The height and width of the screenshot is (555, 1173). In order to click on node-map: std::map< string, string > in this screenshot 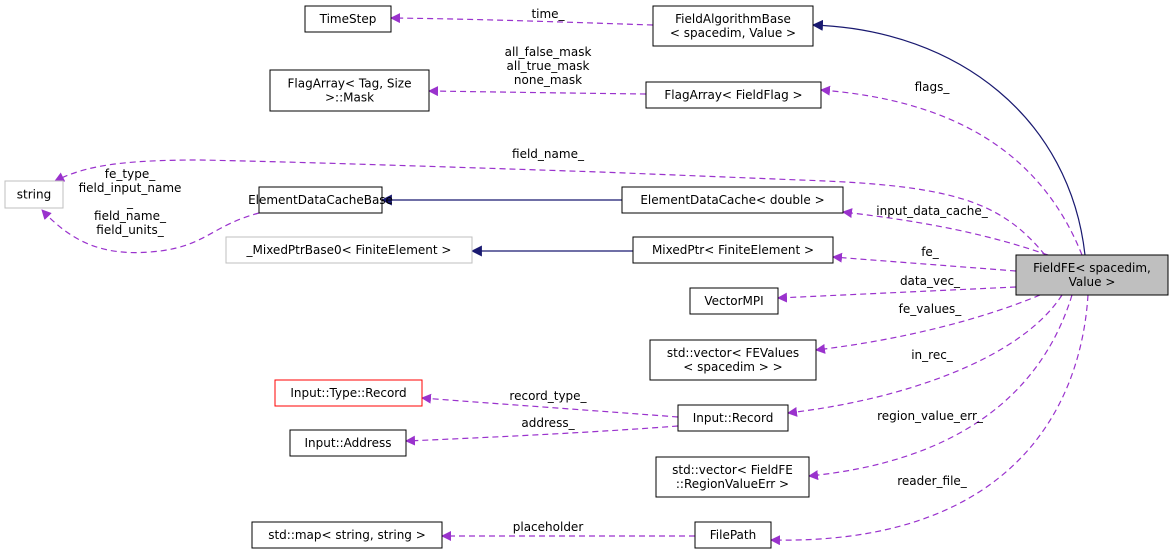, I will do `click(347, 535)`.